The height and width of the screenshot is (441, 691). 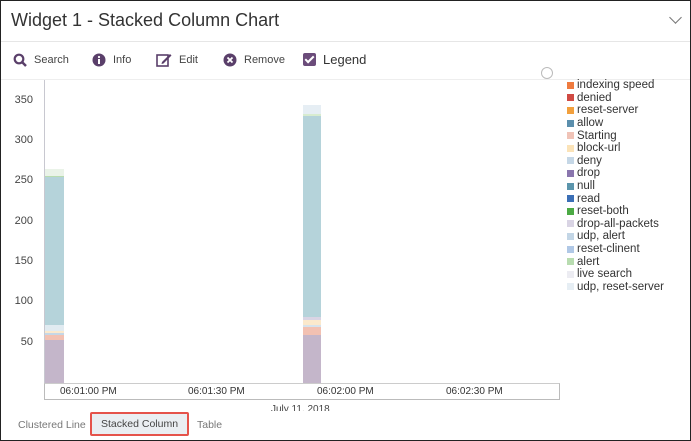 I want to click on legend-label: null, so click(x=586, y=186).